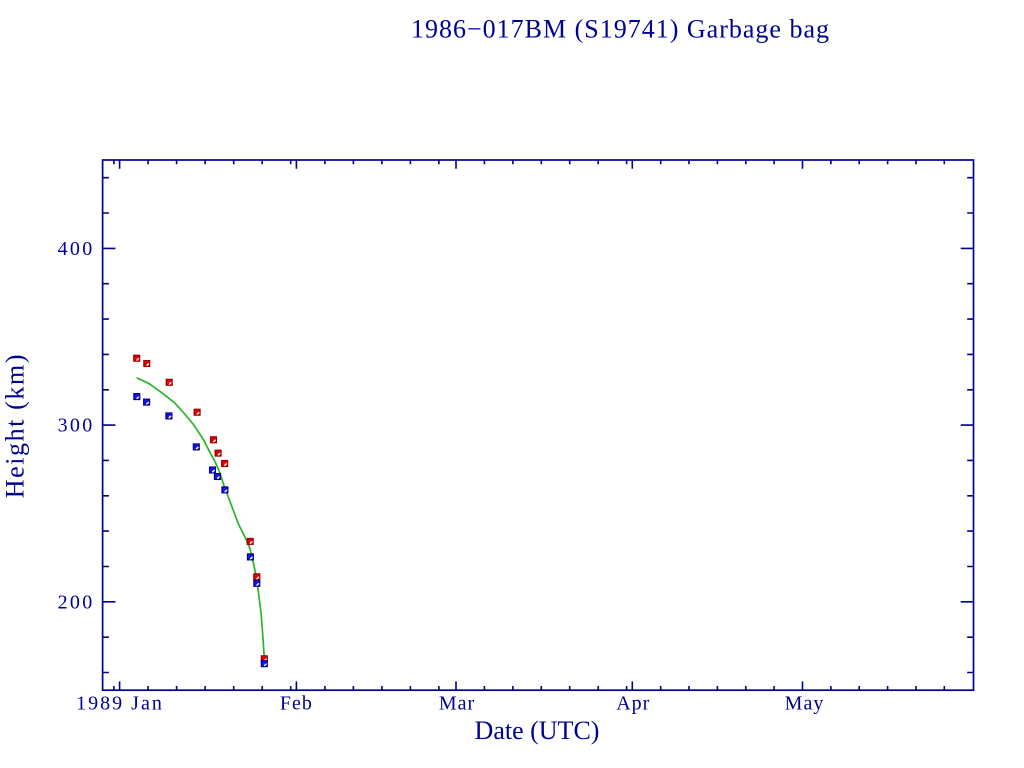 This screenshot has height=768, width=1024. Describe the element at coordinates (76, 426) in the screenshot. I see `svg-text: 300` at that location.